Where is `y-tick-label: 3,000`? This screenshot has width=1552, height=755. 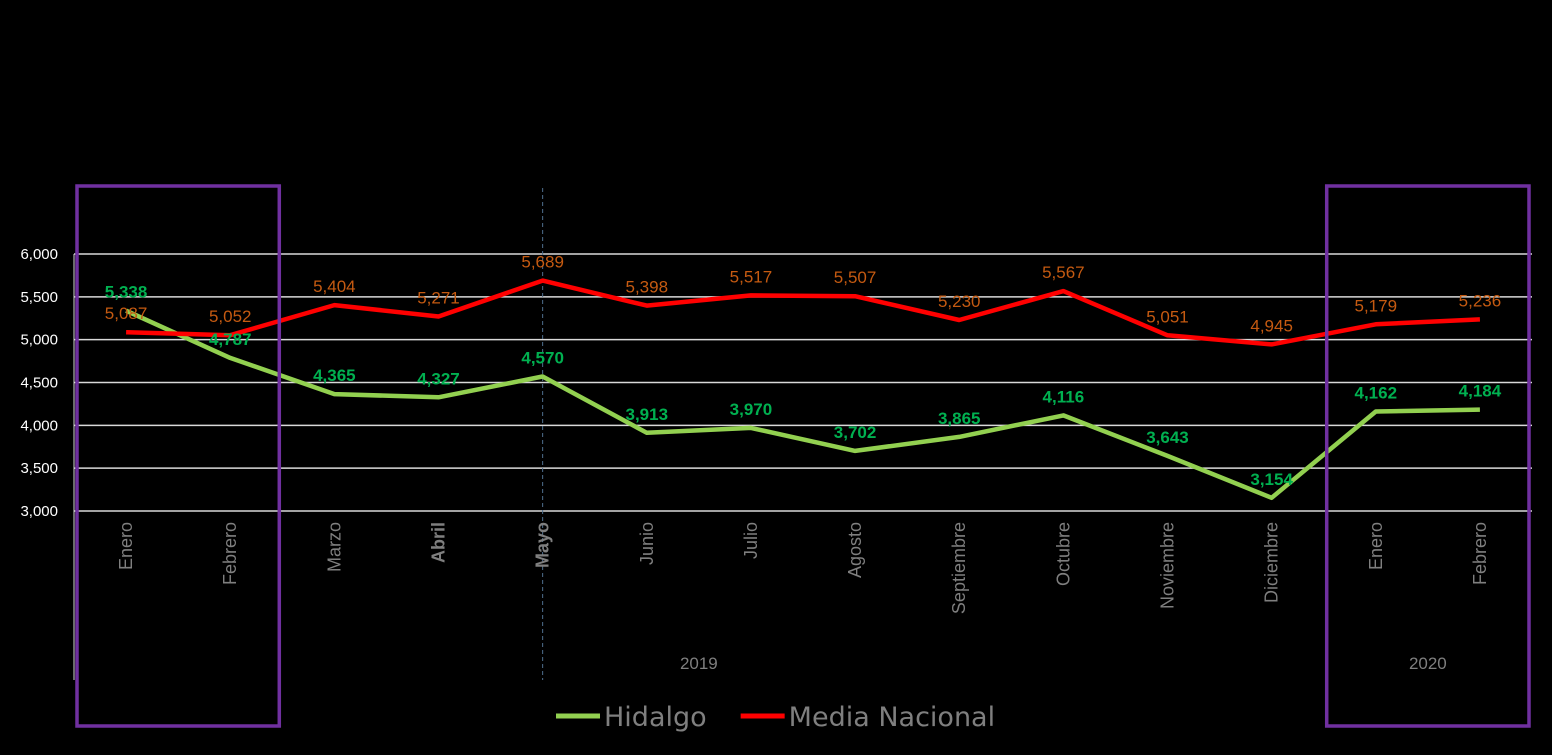
y-tick-label: 3,000 is located at coordinates (39, 511).